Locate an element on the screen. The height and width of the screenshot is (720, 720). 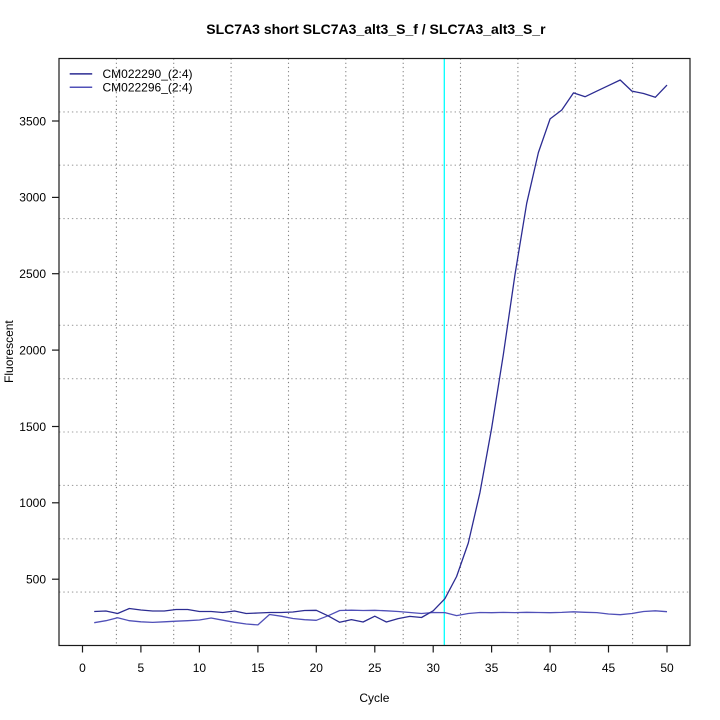
svg-text: 0 is located at coordinates (82, 668).